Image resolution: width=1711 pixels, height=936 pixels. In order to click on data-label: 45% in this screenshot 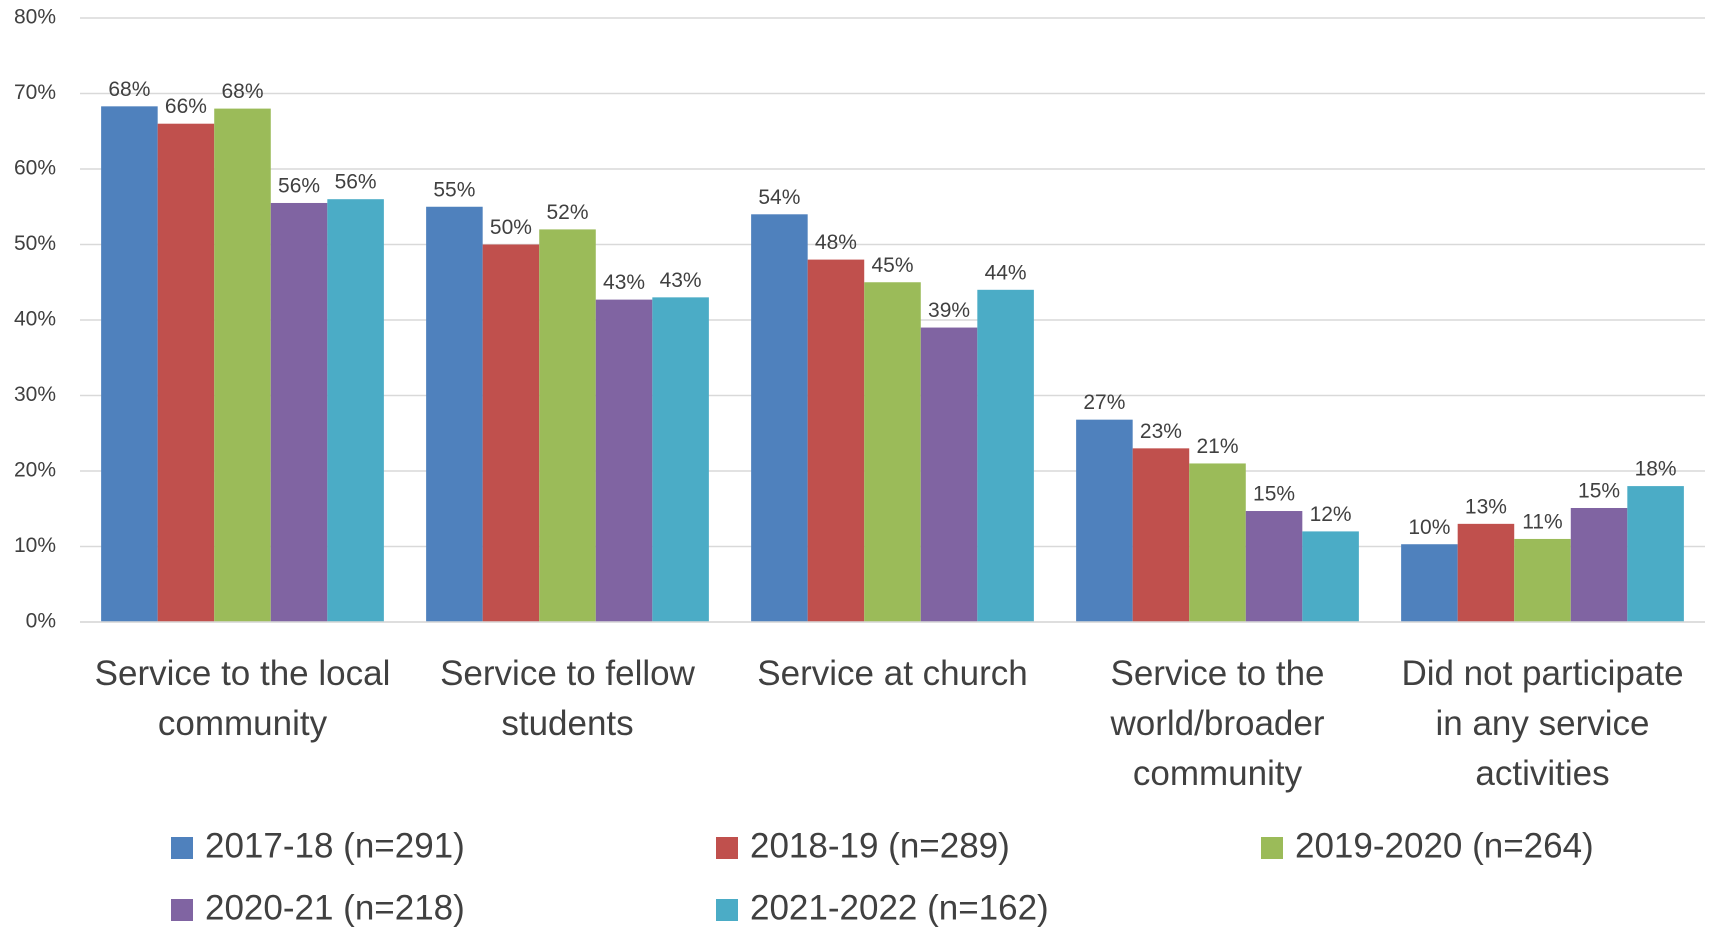, I will do `click(892, 265)`.